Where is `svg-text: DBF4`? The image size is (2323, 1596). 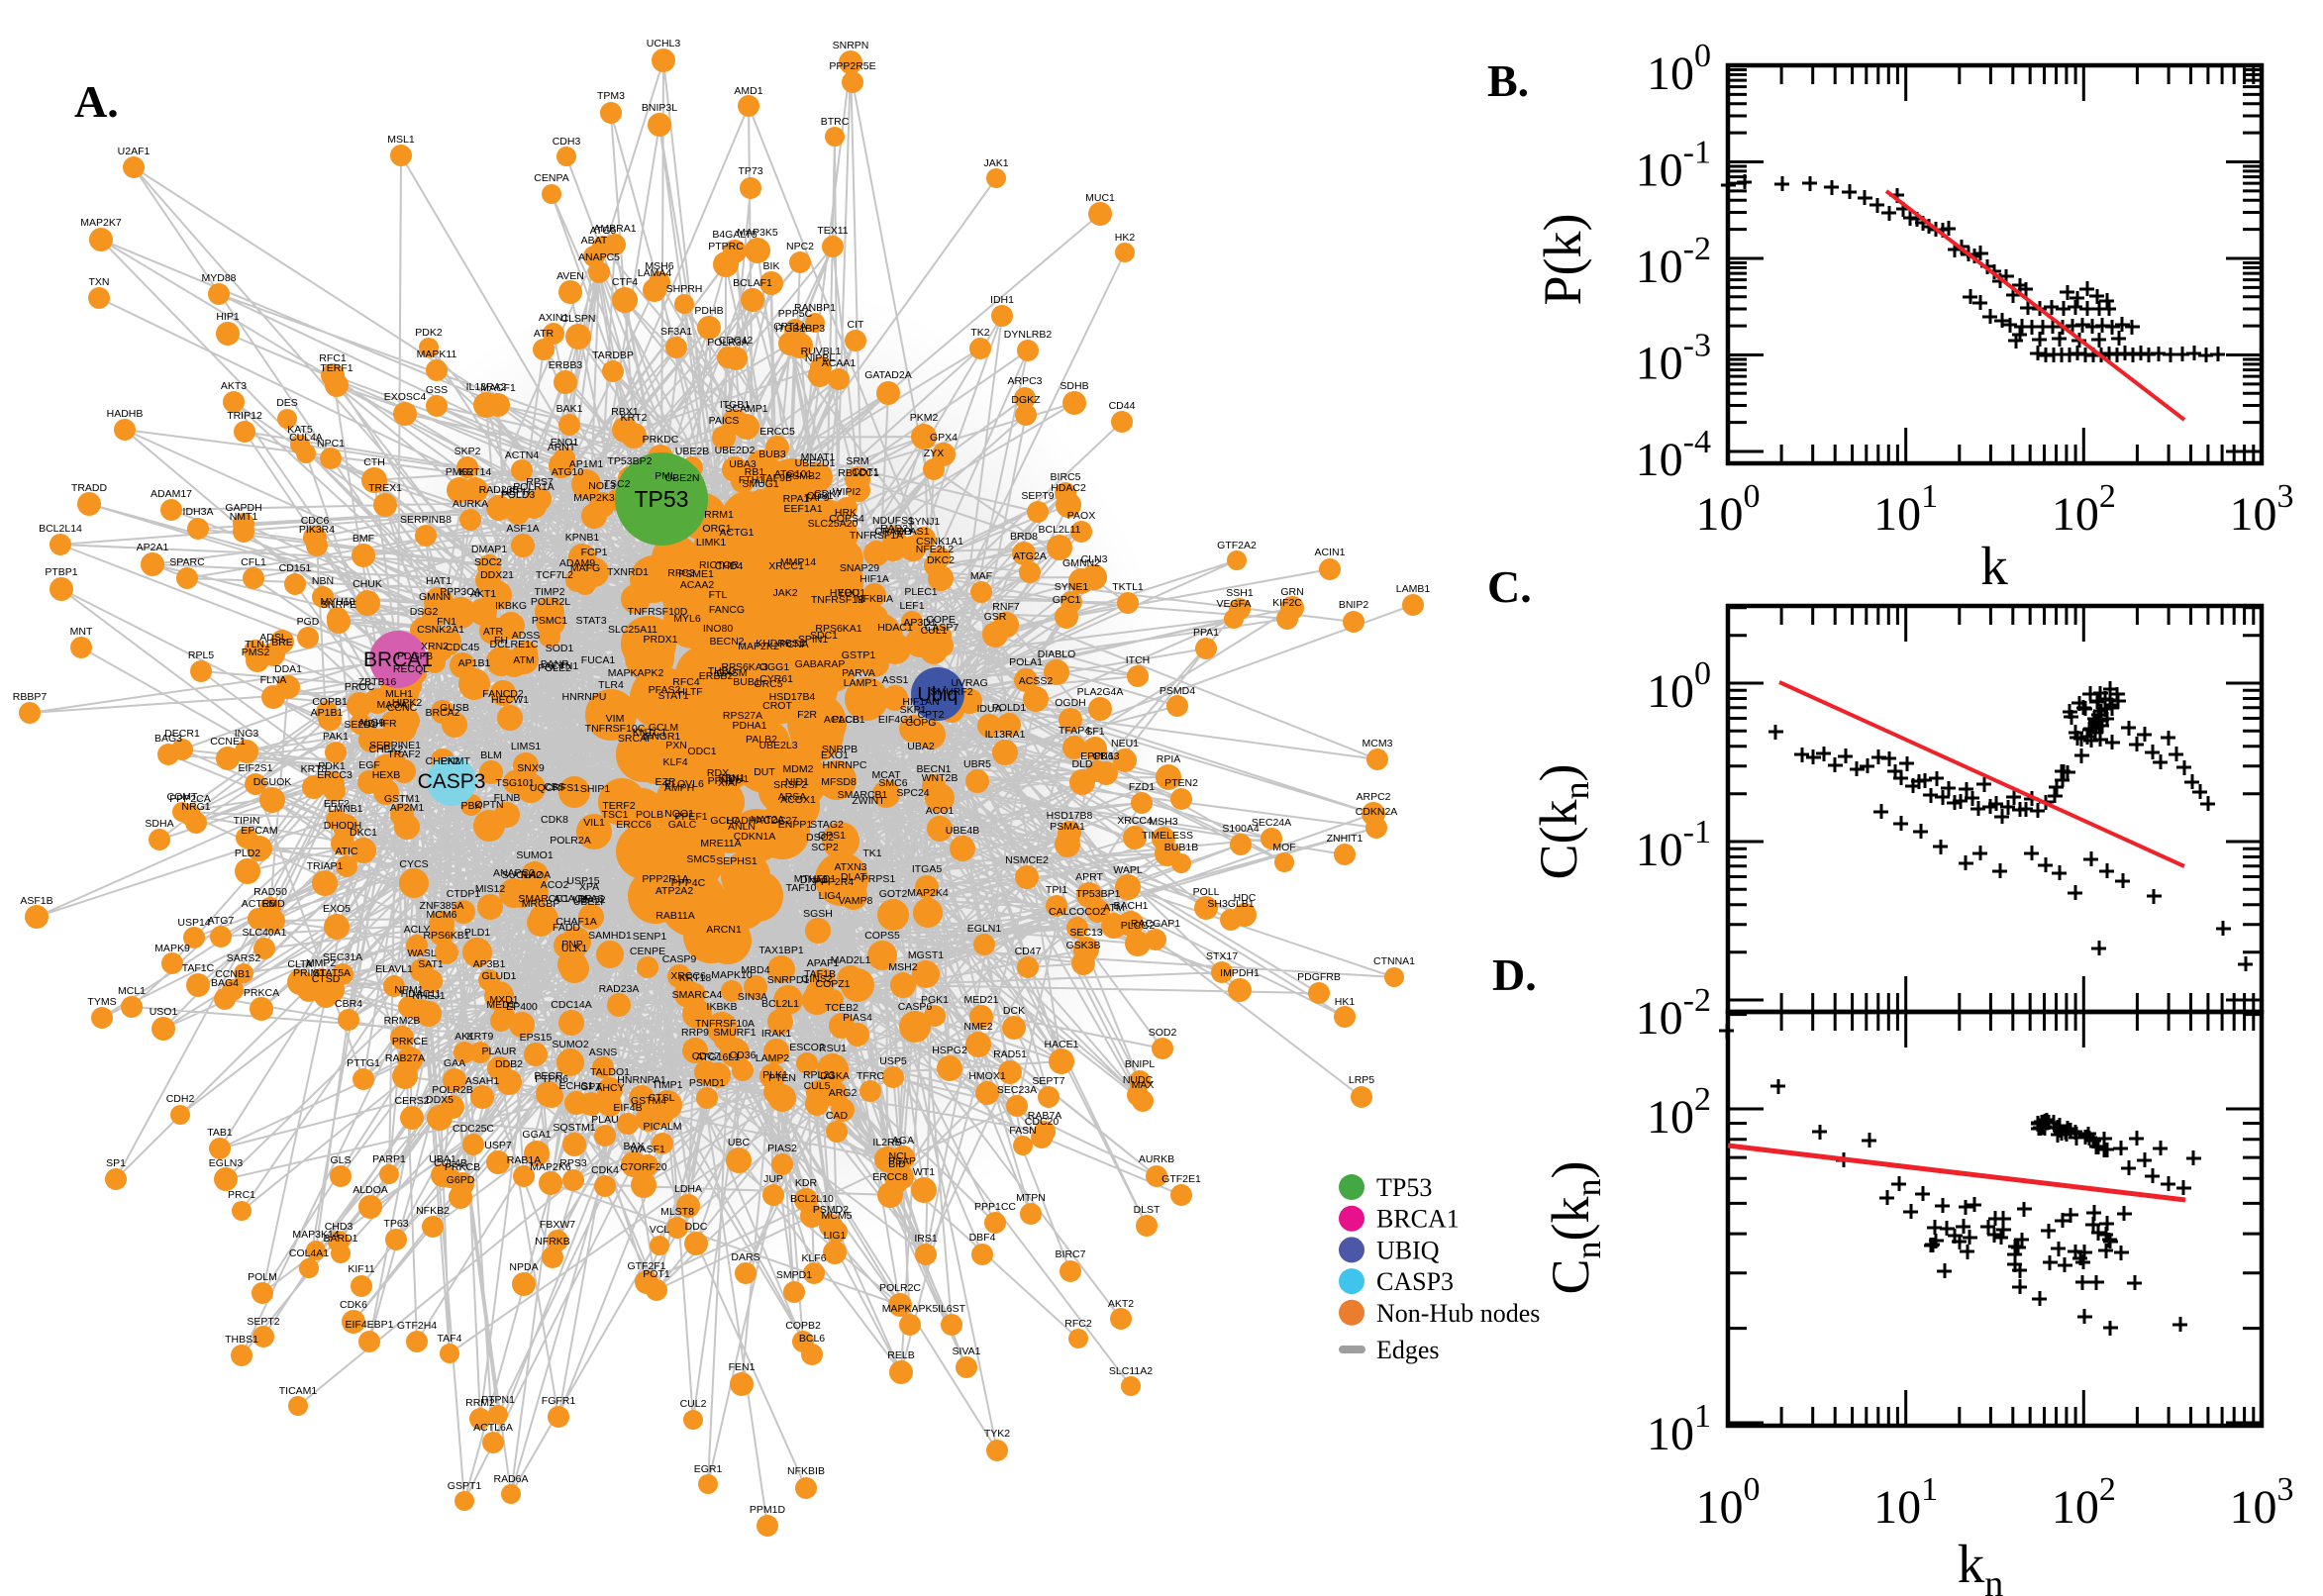
svg-text: DBF4 is located at coordinates (983, 1238).